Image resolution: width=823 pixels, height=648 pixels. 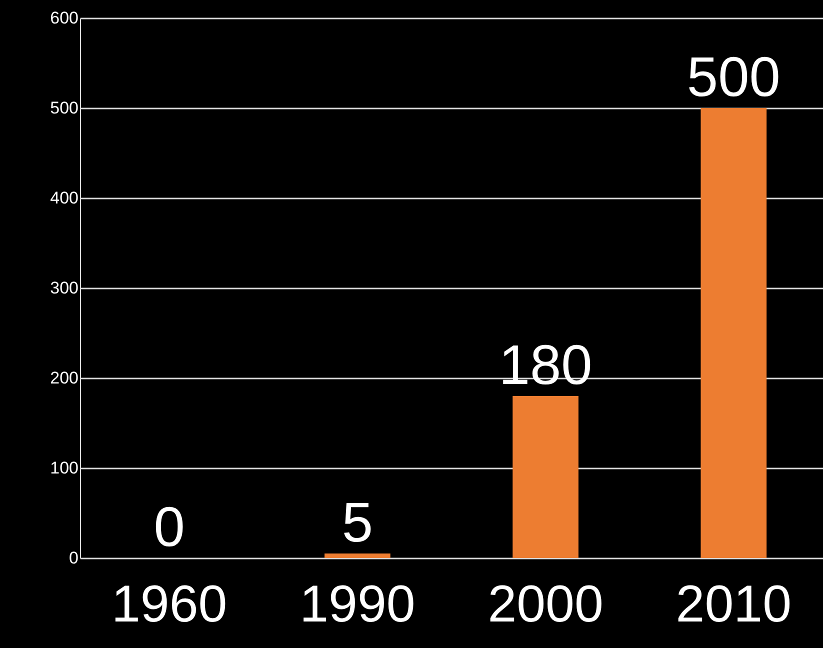 What do you see at coordinates (64, 198) in the screenshot?
I see `y-tick-label: 400` at bounding box center [64, 198].